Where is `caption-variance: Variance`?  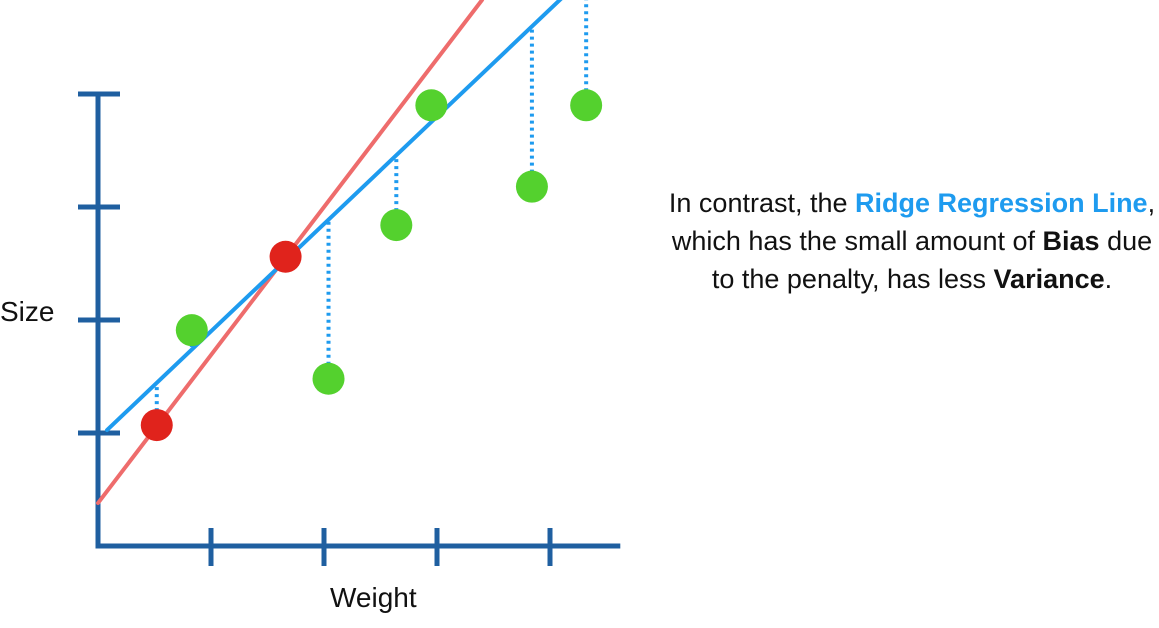 caption-variance: Variance is located at coordinates (1049, 279).